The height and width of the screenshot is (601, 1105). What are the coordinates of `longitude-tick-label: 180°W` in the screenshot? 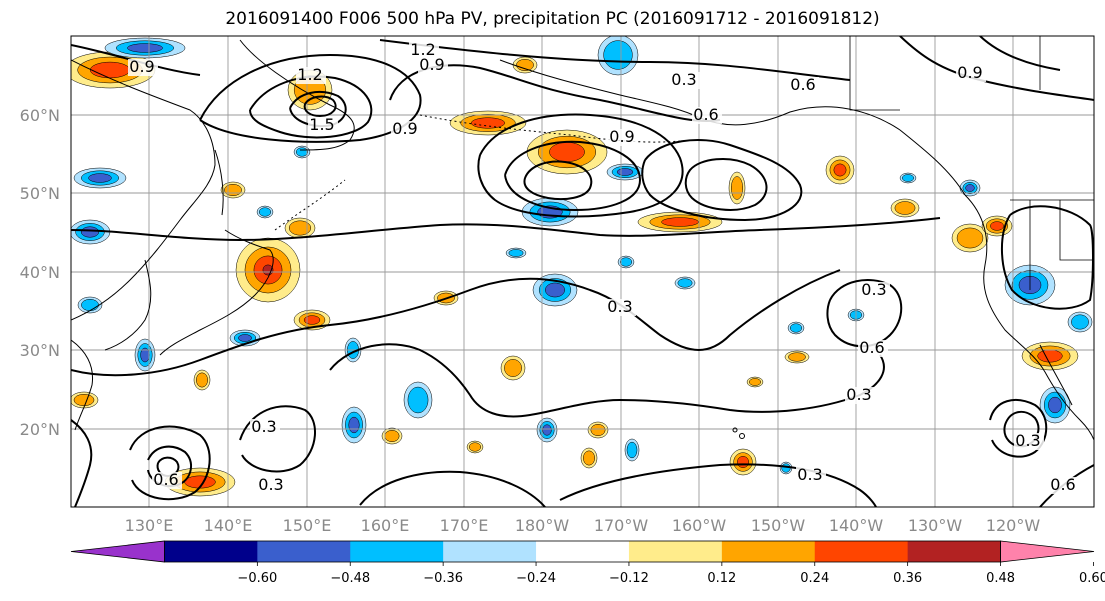 It's located at (542, 525).